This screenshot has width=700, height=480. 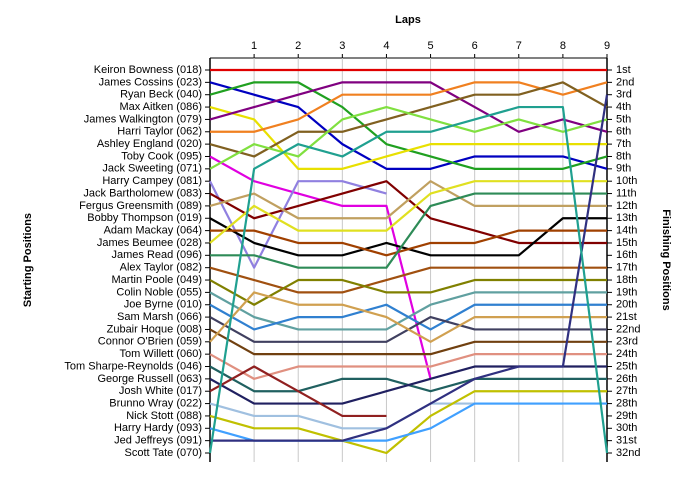 What do you see at coordinates (342, 46) in the screenshot?
I see `x-tick-label: 3` at bounding box center [342, 46].